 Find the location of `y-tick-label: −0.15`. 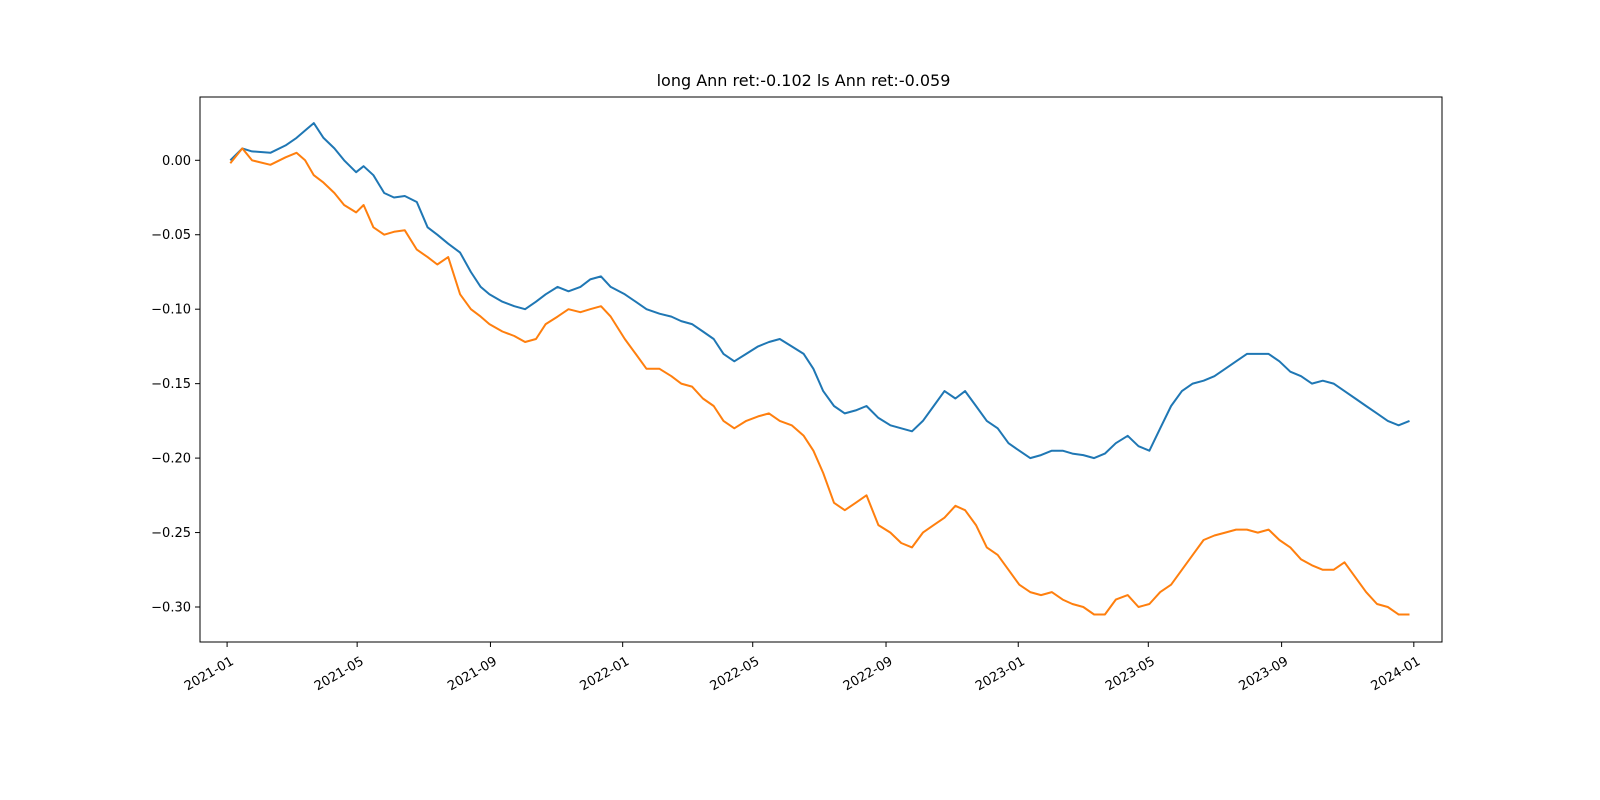

y-tick-label: −0.15 is located at coordinates (171, 384).